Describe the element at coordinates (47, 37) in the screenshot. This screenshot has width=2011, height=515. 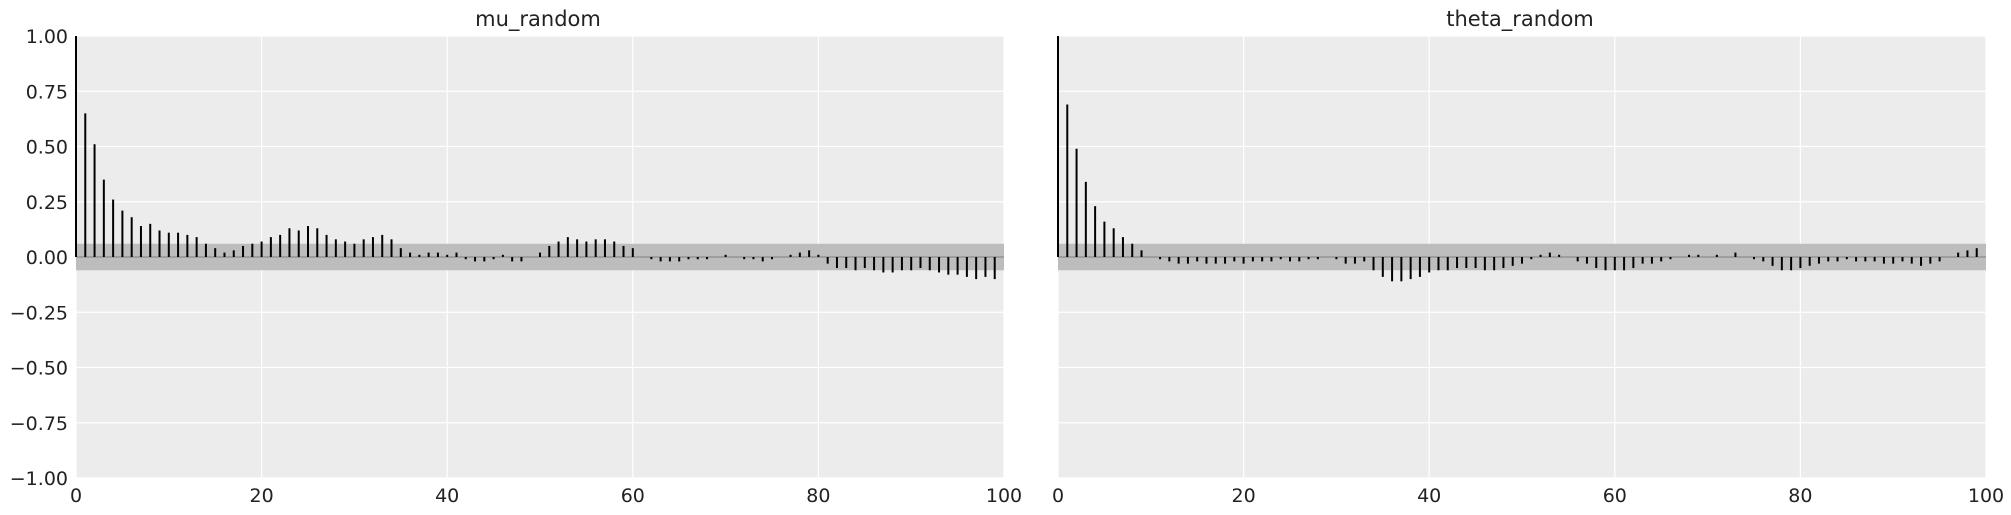
I see `y-tick-label: 1.00` at that location.